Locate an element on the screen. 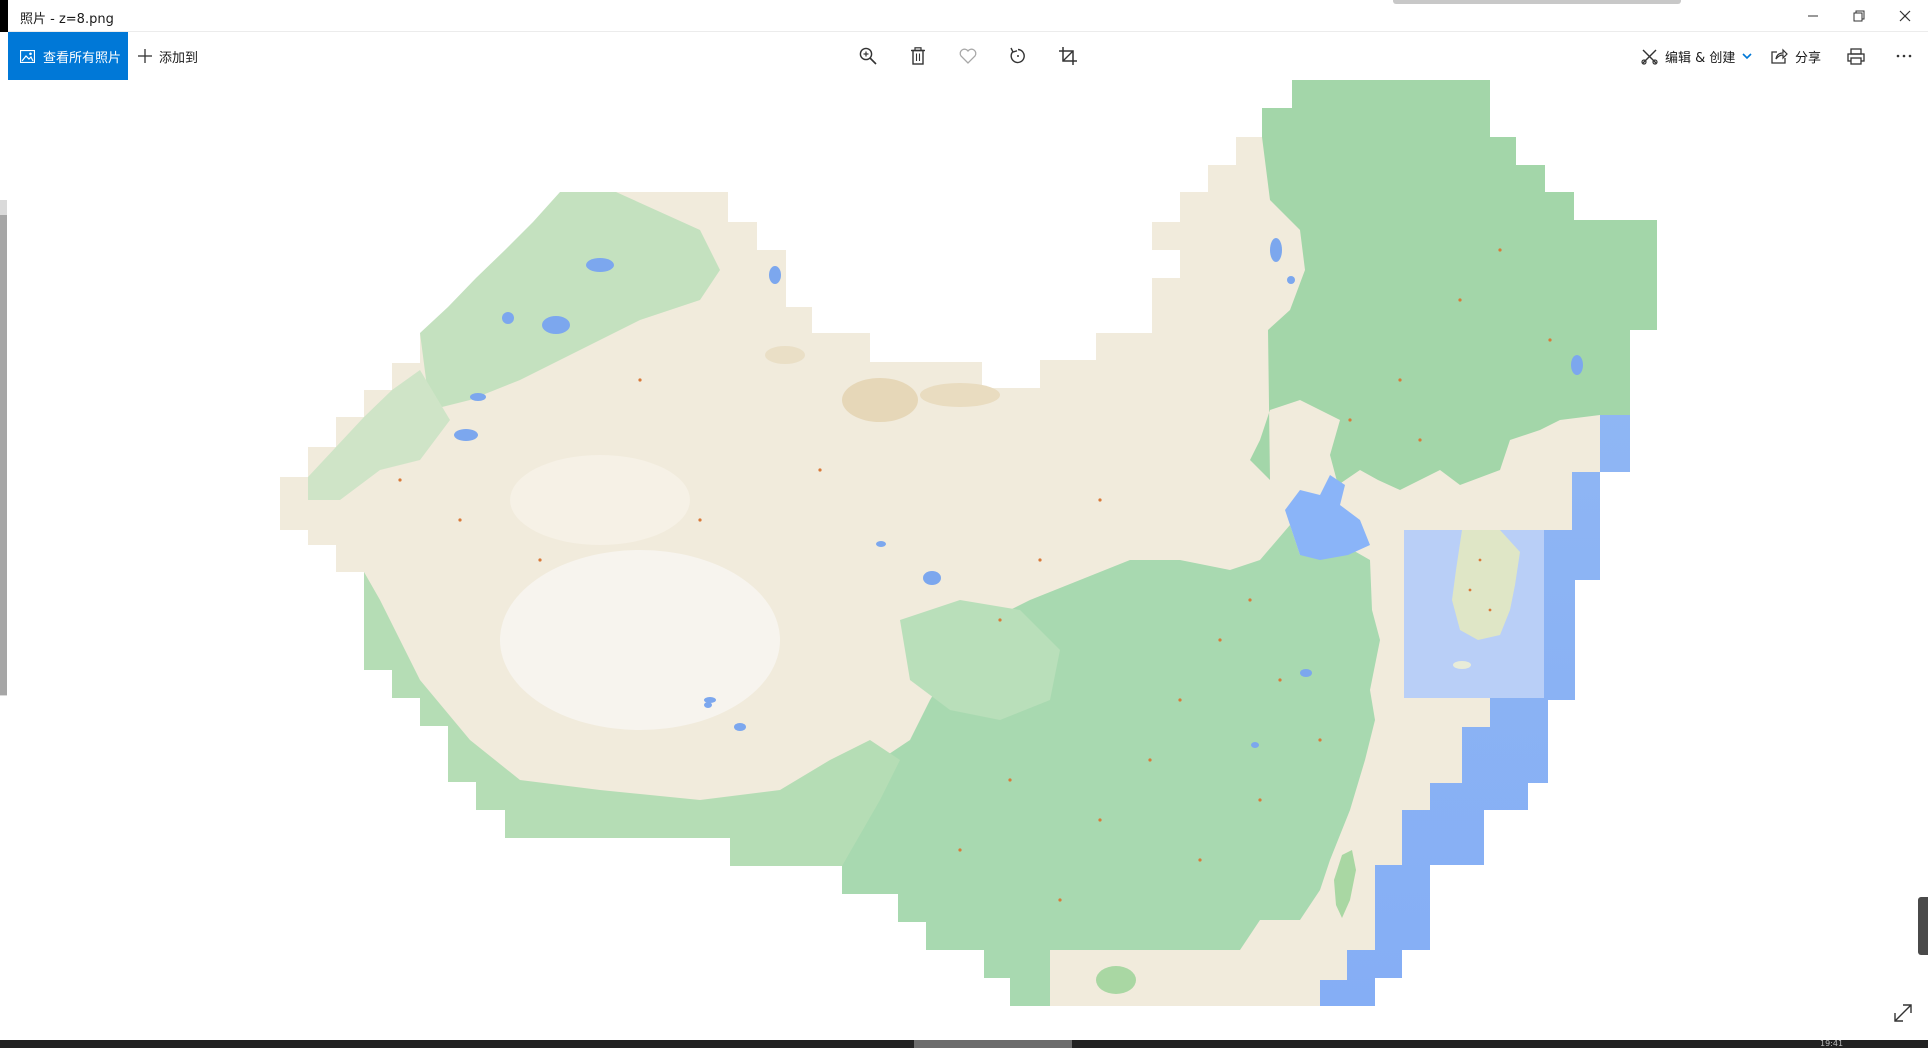 The height and width of the screenshot is (1048, 1928). close-icon is located at coordinates (1905, 16).